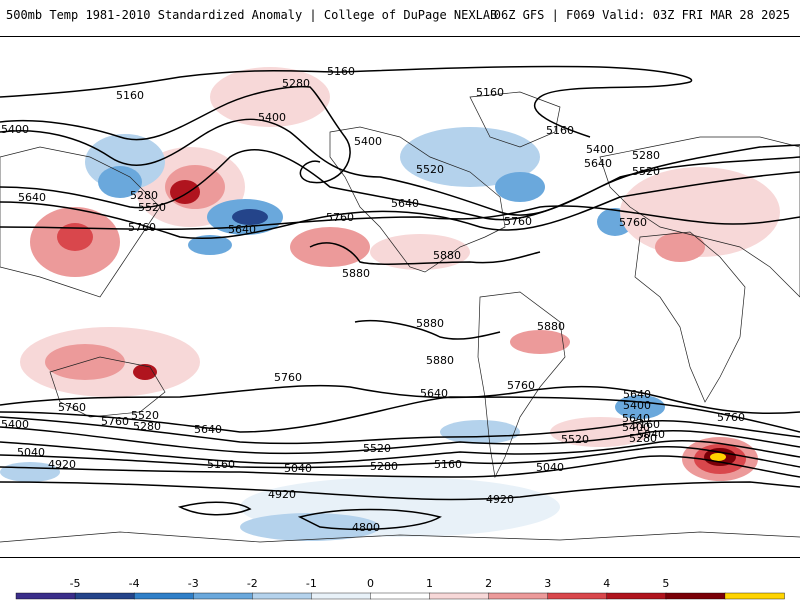  I want to click on asia-west-coastline, so click(80, 222).